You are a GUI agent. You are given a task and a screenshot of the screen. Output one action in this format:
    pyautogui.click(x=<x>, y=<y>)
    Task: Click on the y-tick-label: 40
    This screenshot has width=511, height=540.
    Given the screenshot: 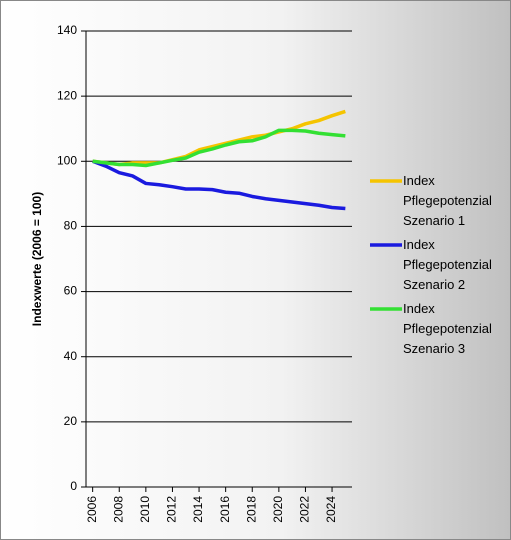 What is the action you would take?
    pyautogui.click(x=71, y=356)
    